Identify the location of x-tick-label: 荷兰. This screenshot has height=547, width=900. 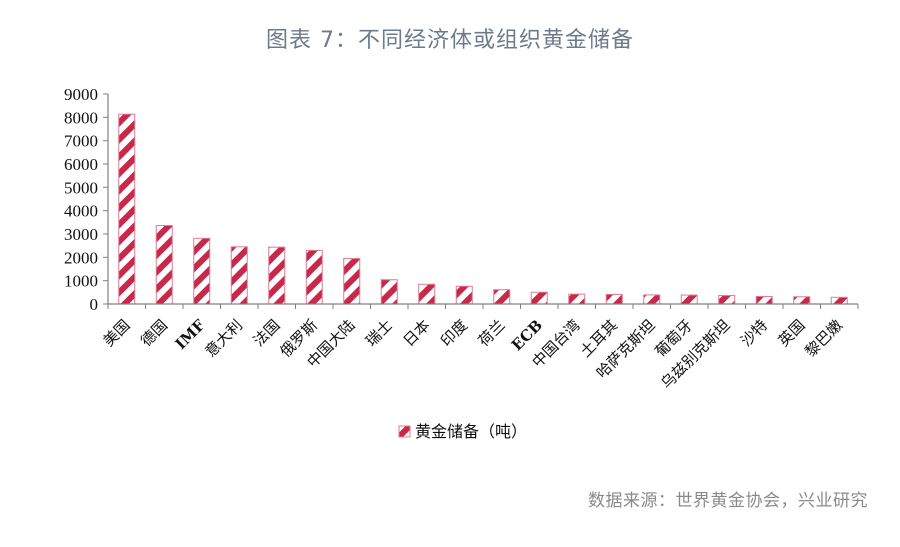
(492, 333).